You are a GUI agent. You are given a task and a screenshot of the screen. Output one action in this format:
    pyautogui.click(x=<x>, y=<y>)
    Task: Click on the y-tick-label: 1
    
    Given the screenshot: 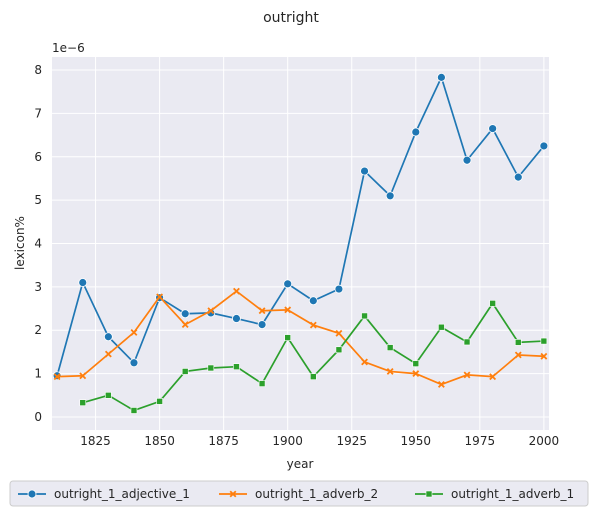 What is the action you would take?
    pyautogui.click(x=38, y=374)
    